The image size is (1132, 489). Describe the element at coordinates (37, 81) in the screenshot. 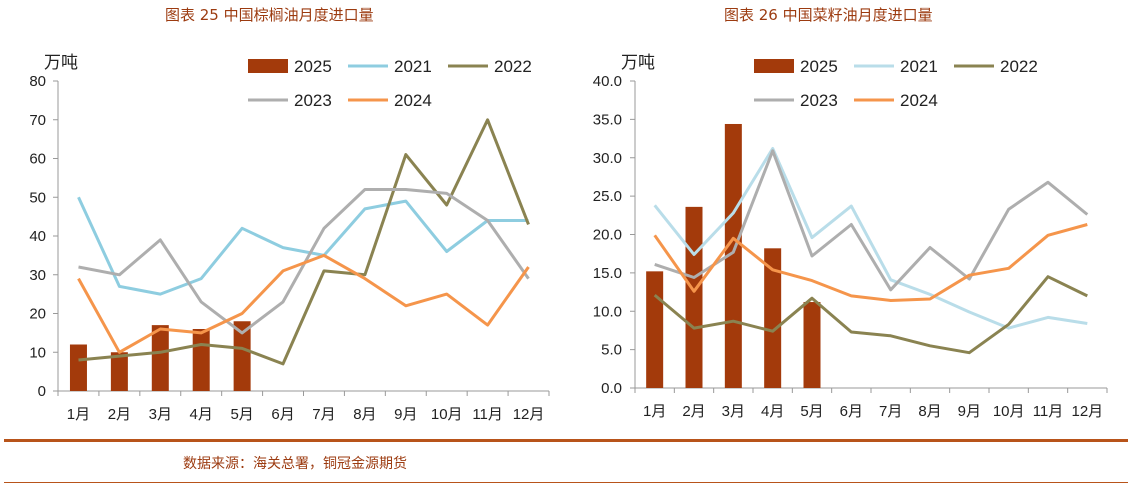

I see `y-tick-label: 80` at that location.